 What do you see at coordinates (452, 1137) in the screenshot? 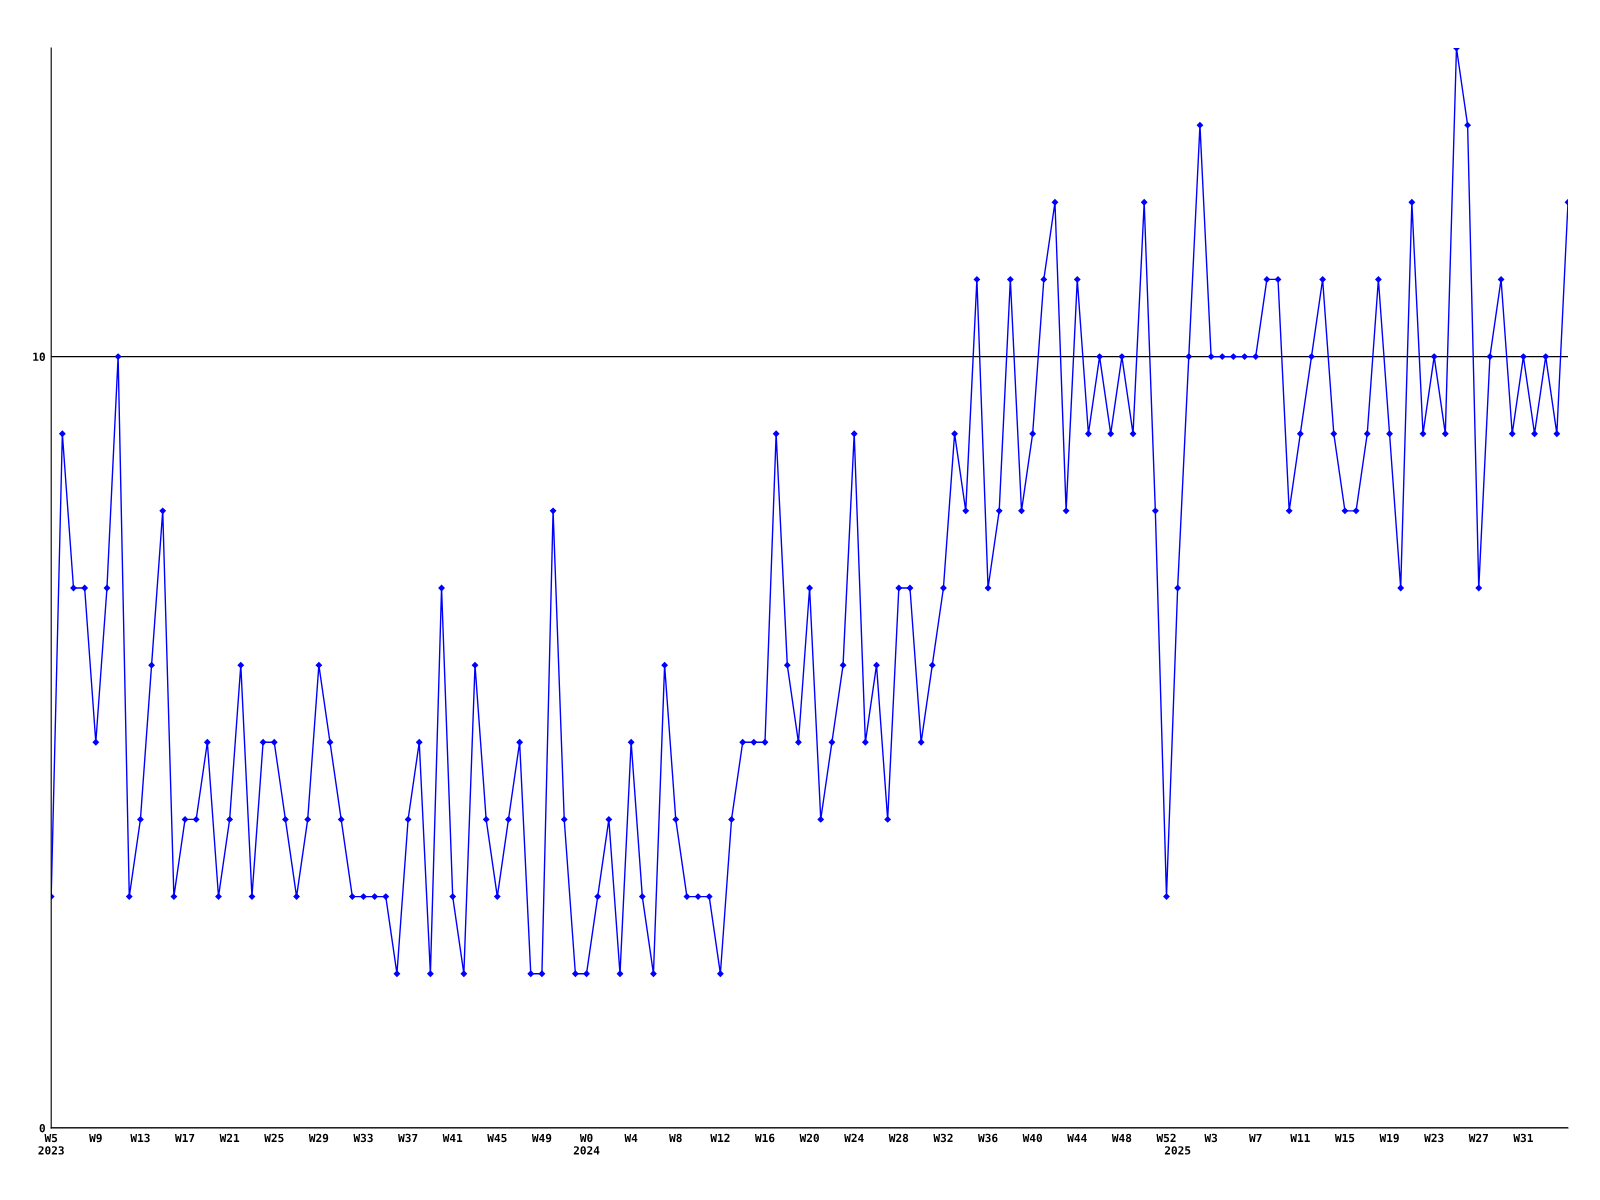
I see `x-tick-label: W41` at bounding box center [452, 1137].